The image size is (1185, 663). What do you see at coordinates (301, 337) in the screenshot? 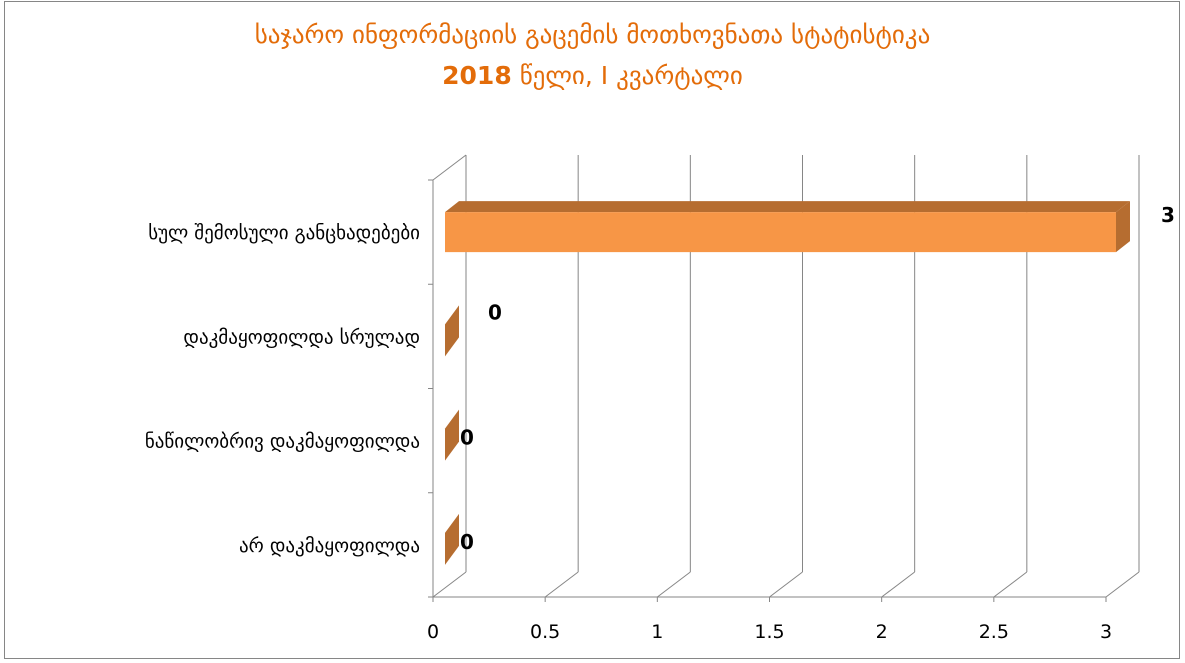
I see `category-label-1: დაკმაყოფილდა სრულად` at bounding box center [301, 337].